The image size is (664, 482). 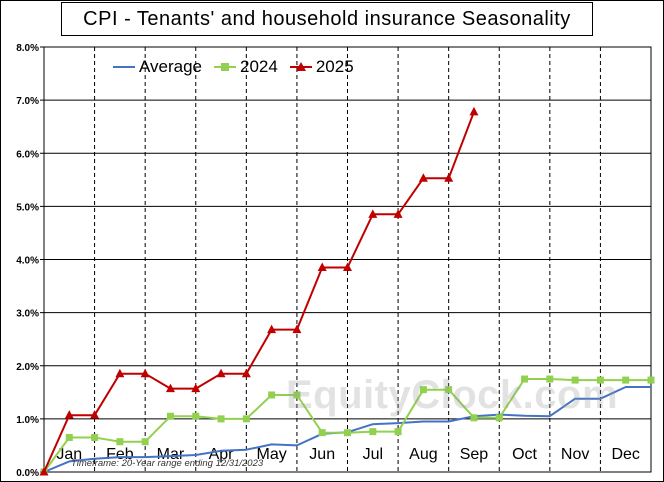 I want to click on legend-label-2025: 2025, so click(x=334, y=66).